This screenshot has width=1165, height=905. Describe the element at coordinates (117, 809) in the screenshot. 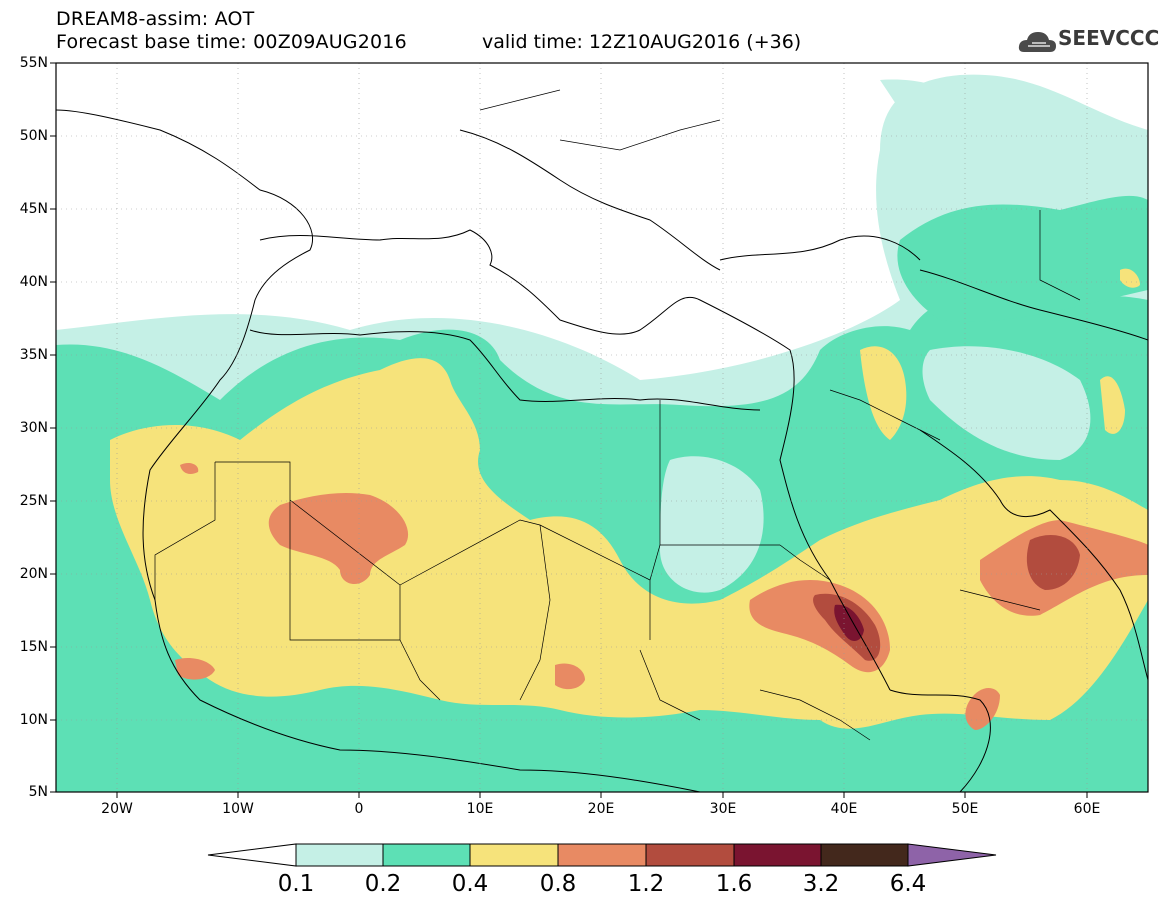

I see `lon-label: 20W` at that location.